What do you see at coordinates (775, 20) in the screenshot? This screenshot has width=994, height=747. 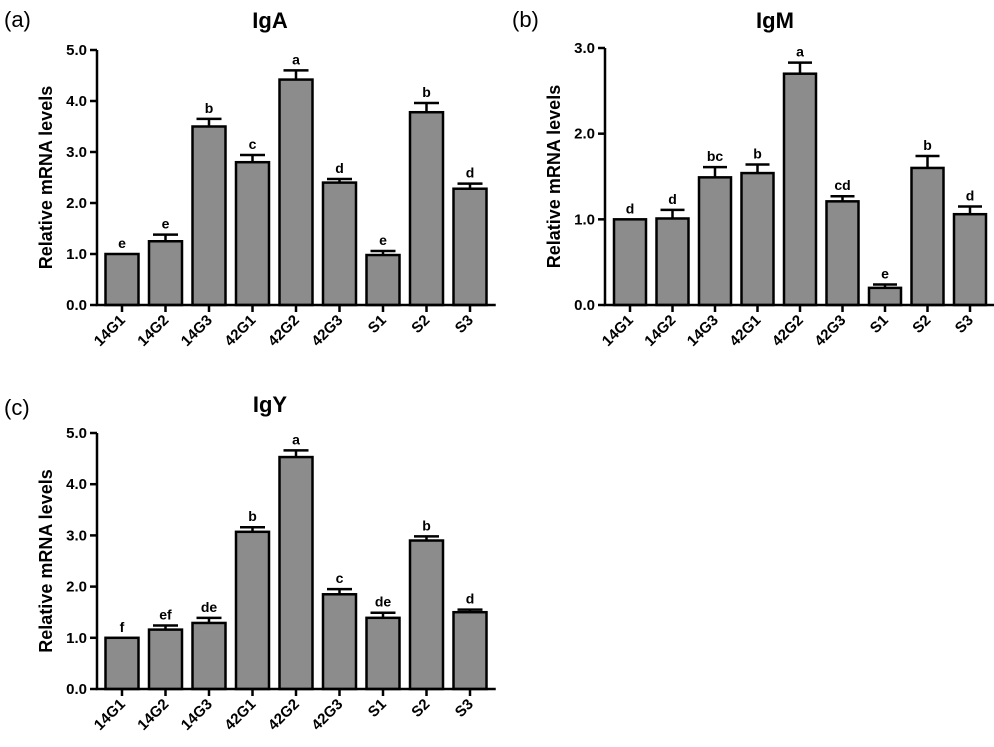 I see `chart-title: IgM` at bounding box center [775, 20].